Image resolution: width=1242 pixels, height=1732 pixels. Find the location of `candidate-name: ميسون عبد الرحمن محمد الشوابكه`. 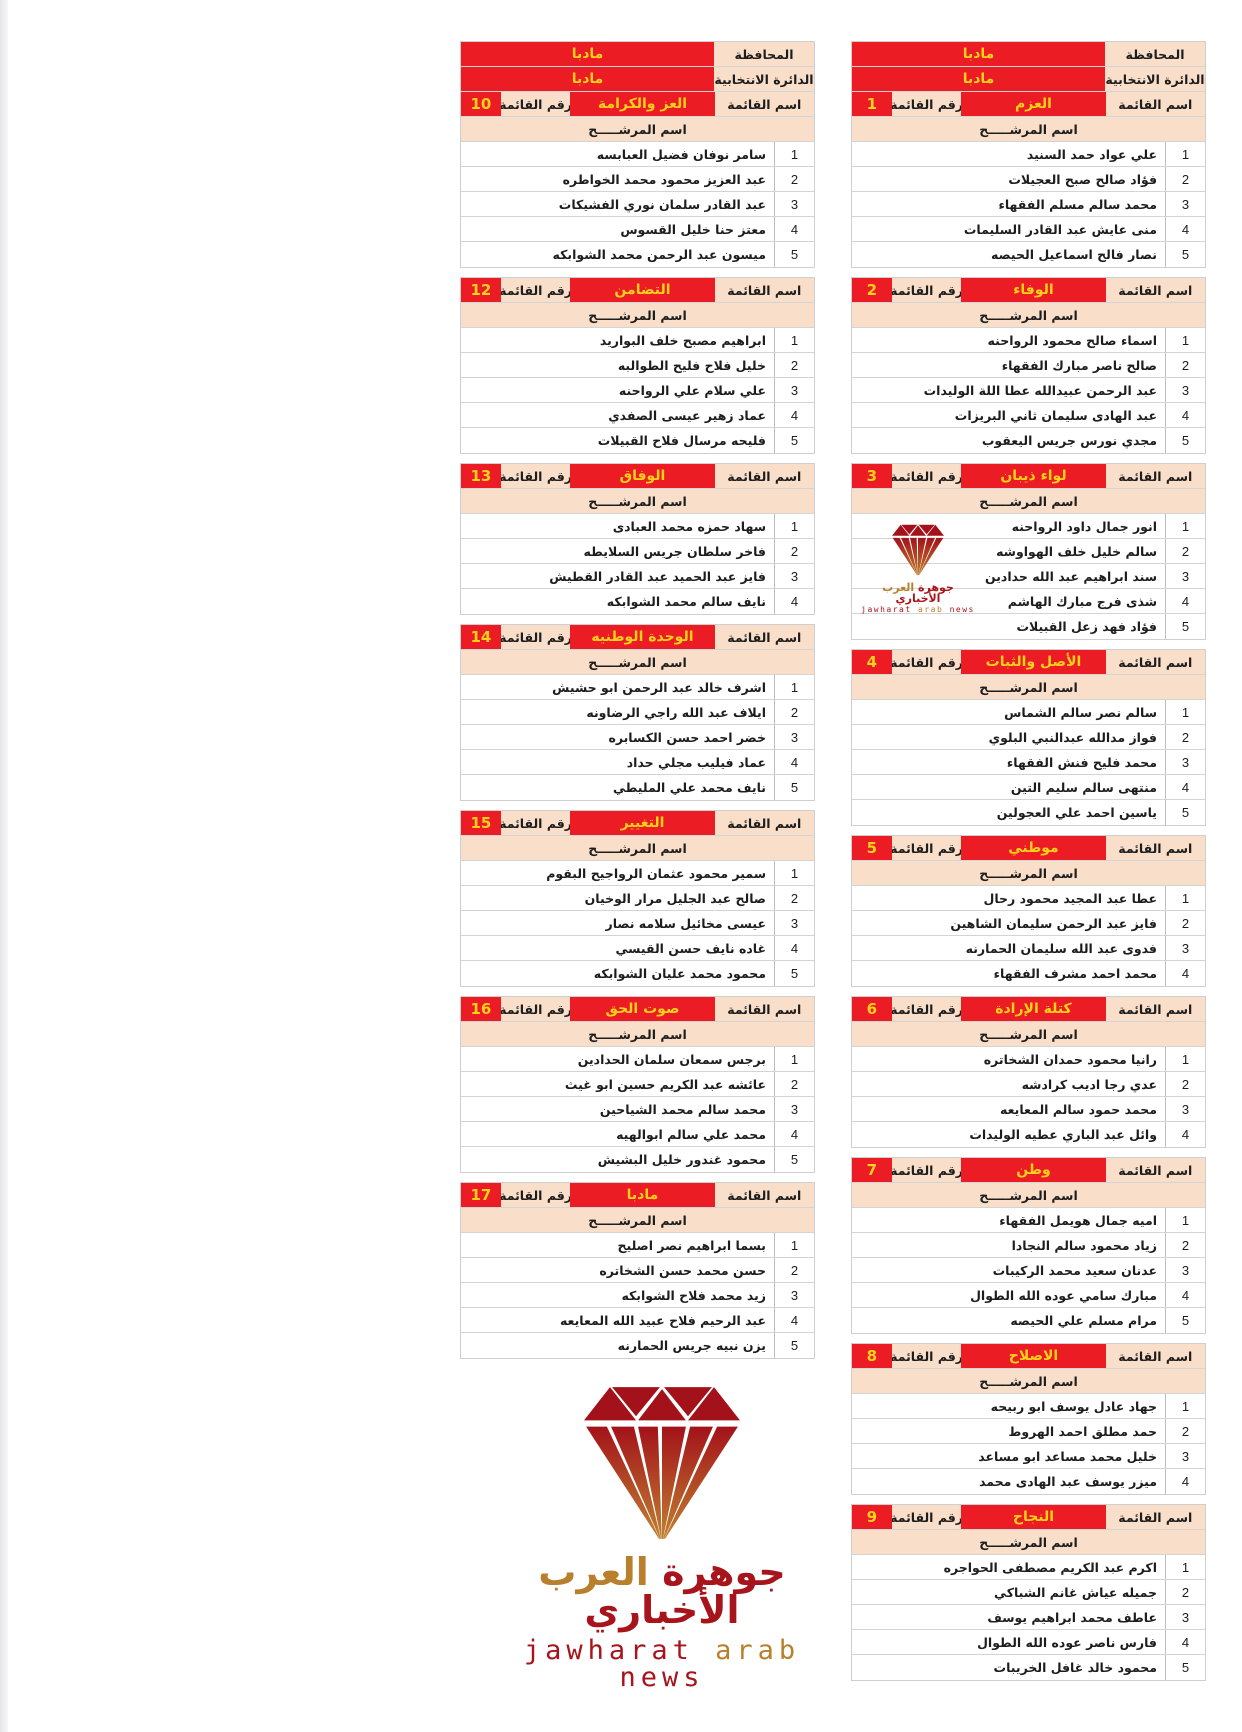

candidate-name: ميسون عبد الرحمن محمد الشوابكه is located at coordinates (659, 254).